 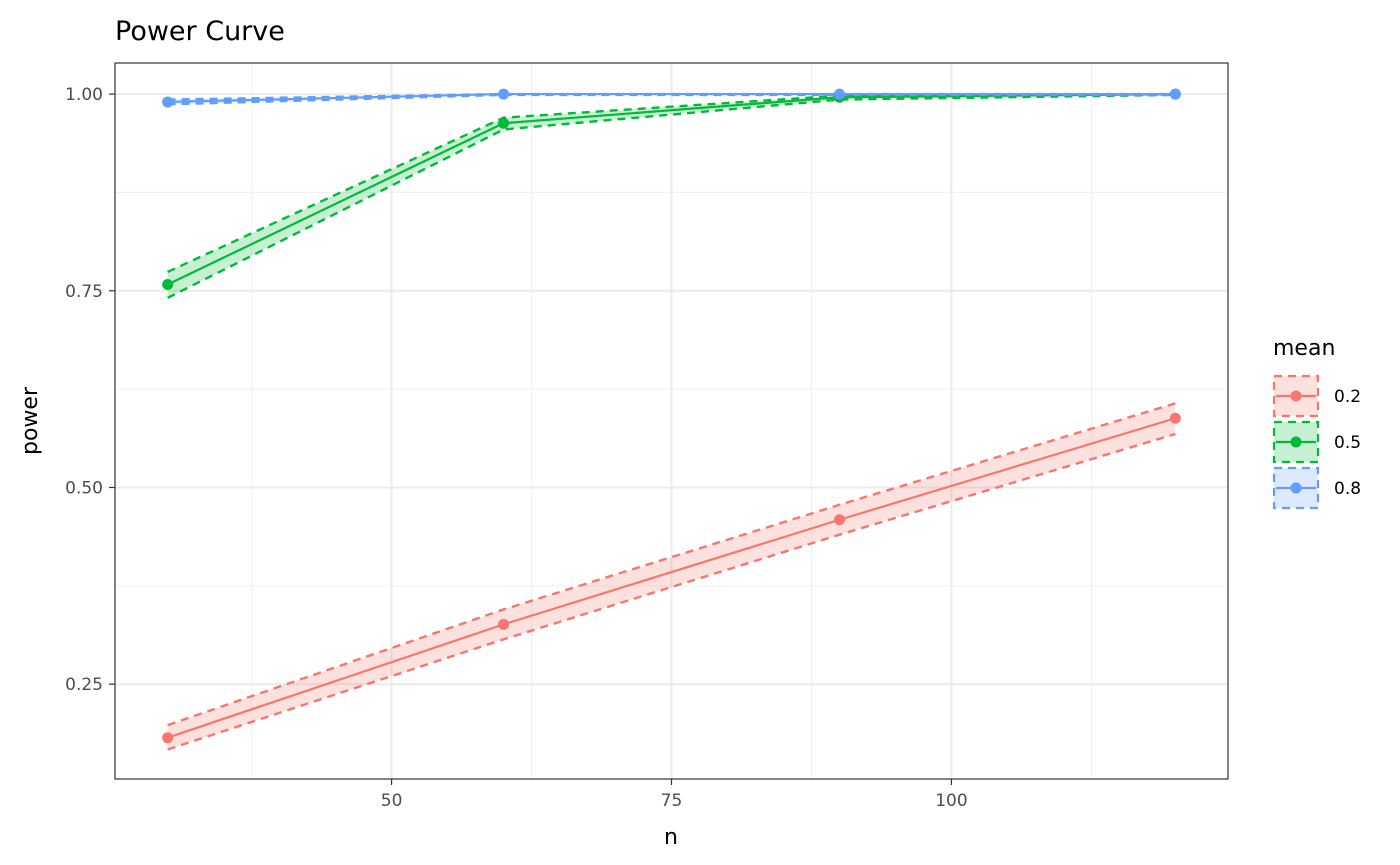 I want to click on legend-label: 0.5, so click(x=1347, y=443).